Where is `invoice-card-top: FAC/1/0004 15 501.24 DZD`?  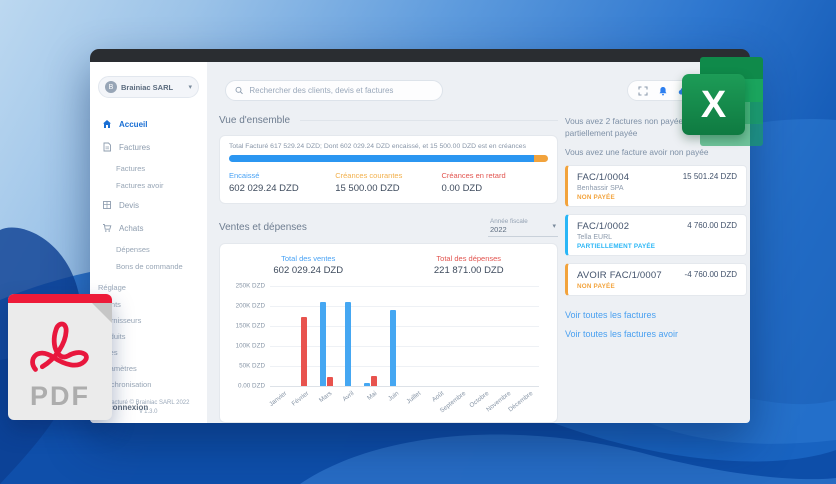
invoice-card-top: FAC/1/0004 15 501.24 DZD is located at coordinates (657, 177).